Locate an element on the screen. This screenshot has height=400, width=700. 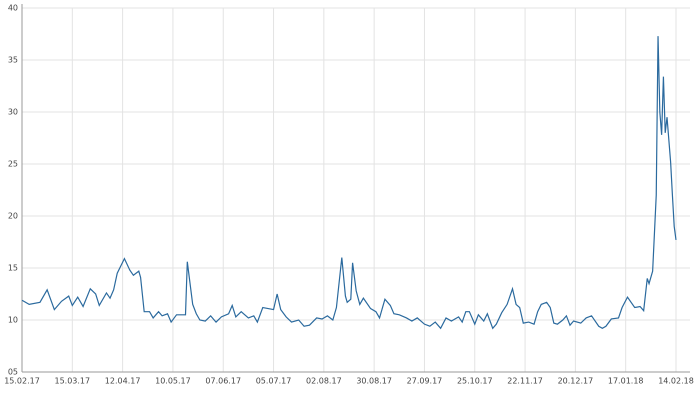
y-tick-label: 20 is located at coordinates (13, 216).